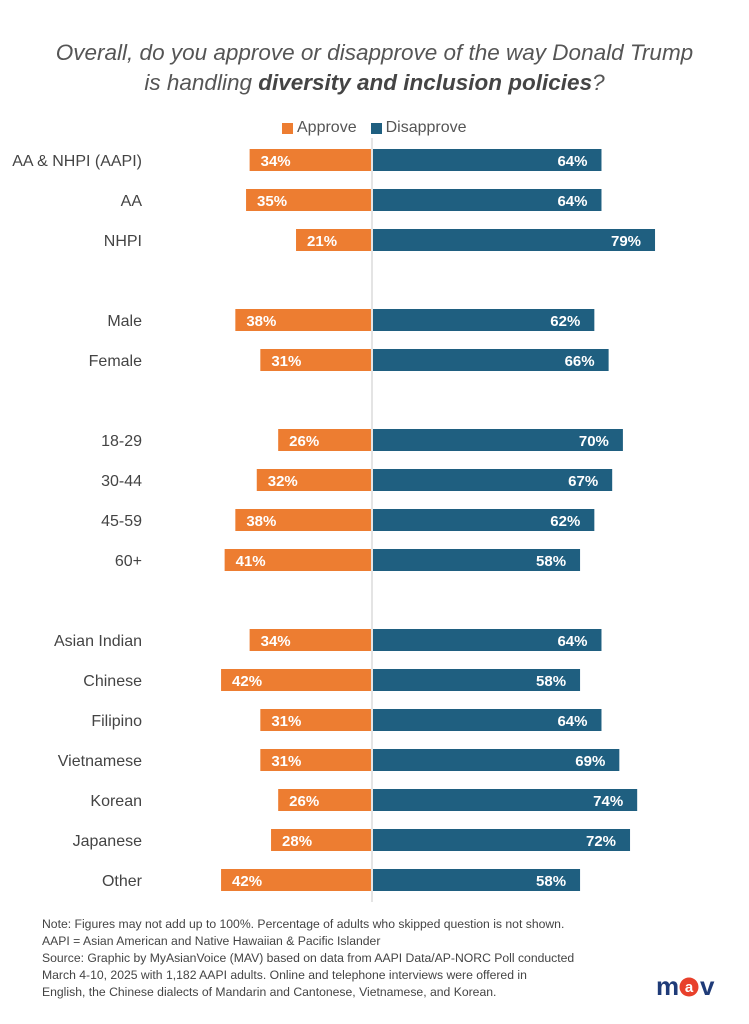  What do you see at coordinates (123, 241) in the screenshot?
I see `category-label: NHPI` at bounding box center [123, 241].